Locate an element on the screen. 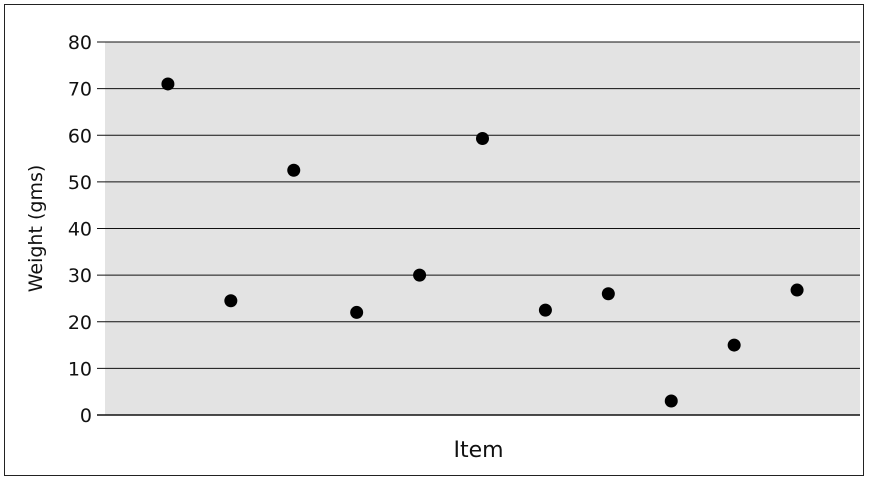 The image size is (869, 481). y-tick-label: 30 is located at coordinates (80, 276).